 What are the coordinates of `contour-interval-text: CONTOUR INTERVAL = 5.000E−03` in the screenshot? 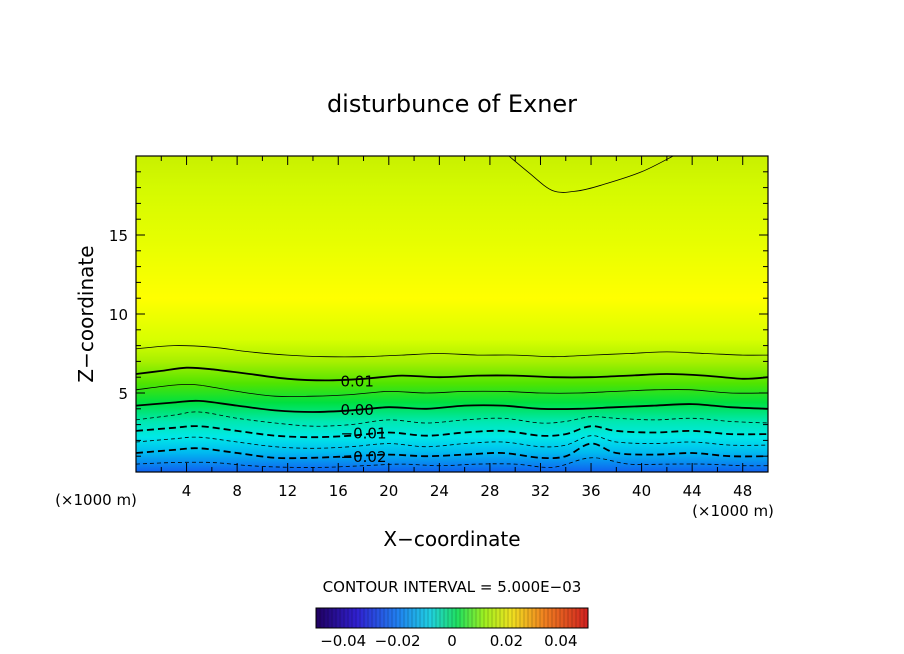 It's located at (452, 587).